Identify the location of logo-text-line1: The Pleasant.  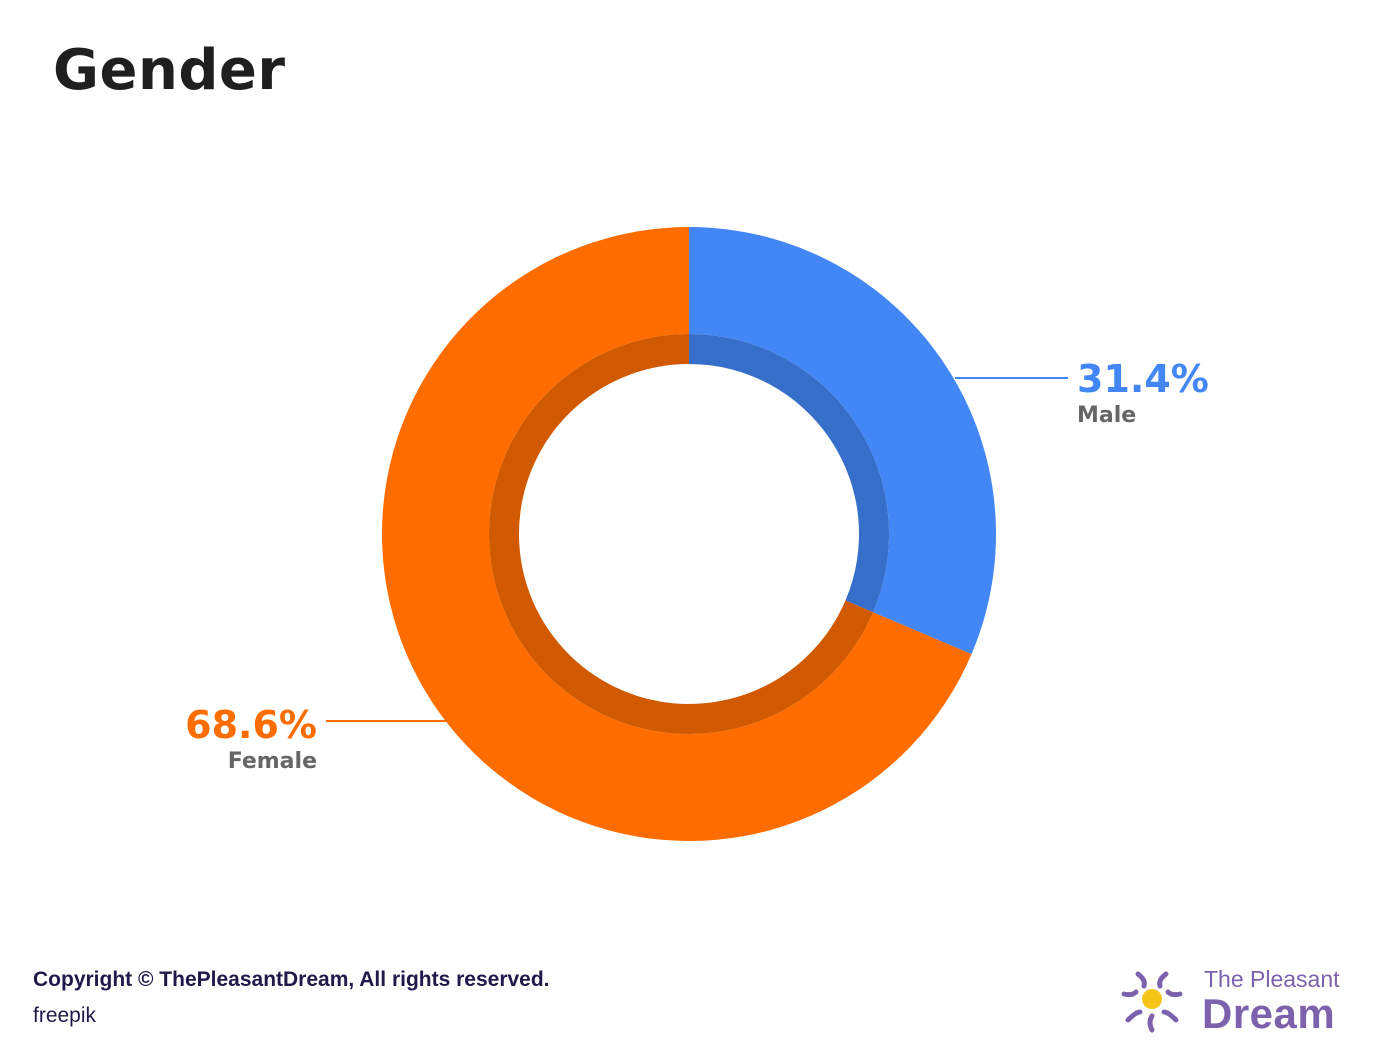
(1272, 979).